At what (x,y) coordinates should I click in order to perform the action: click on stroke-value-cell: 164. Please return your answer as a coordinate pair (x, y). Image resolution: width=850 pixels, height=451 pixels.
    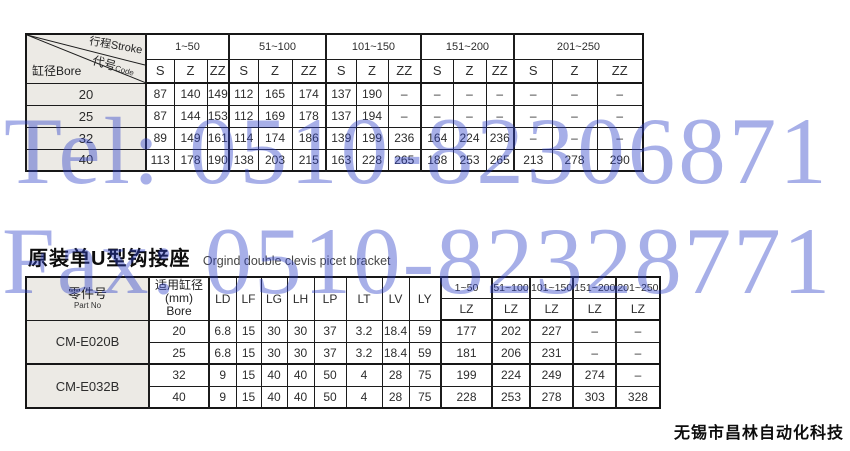
    Looking at the image, I should click on (437, 138).